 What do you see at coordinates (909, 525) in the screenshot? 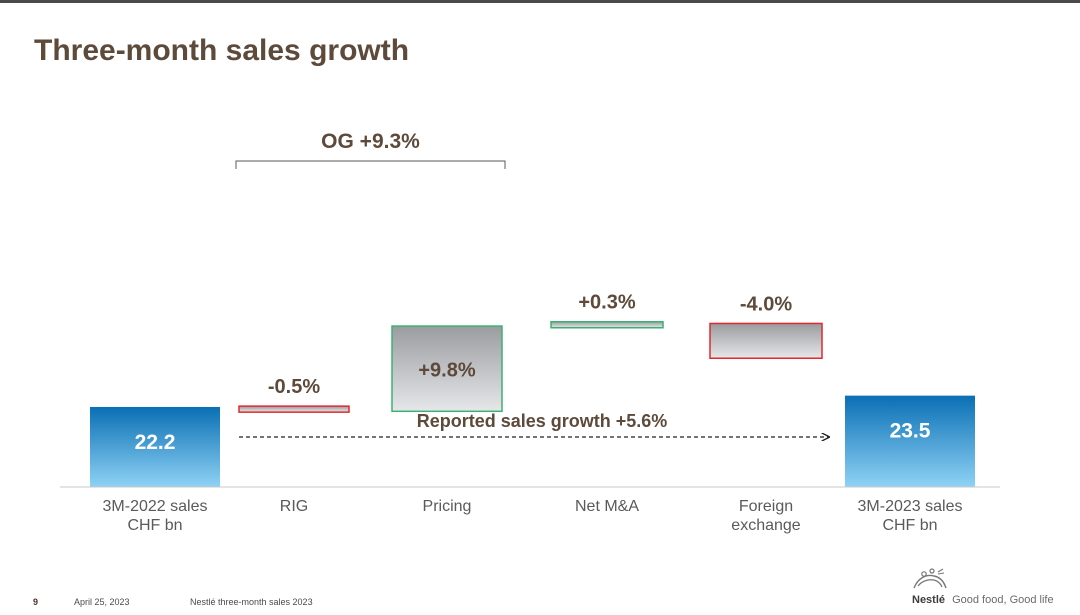
I see `category-label-6-line-2: CHF bn` at bounding box center [909, 525].